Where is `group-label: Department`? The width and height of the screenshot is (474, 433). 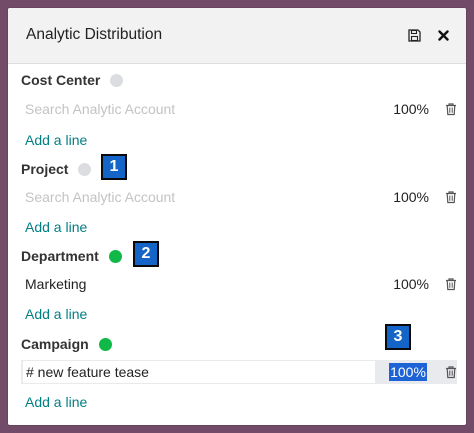
group-label: Department is located at coordinates (60, 256).